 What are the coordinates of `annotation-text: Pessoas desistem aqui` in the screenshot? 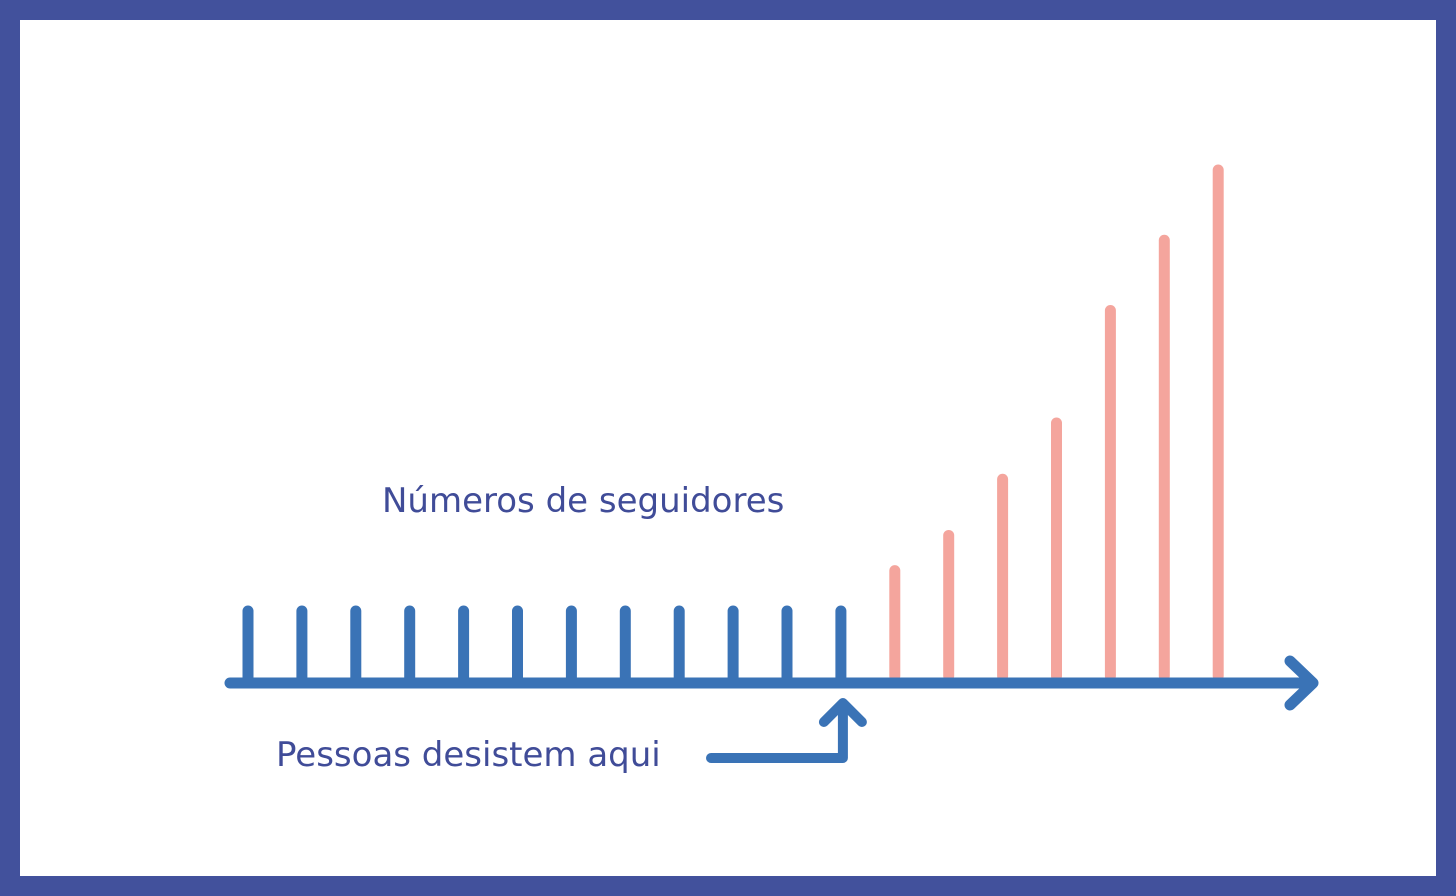 It's located at (468, 755).